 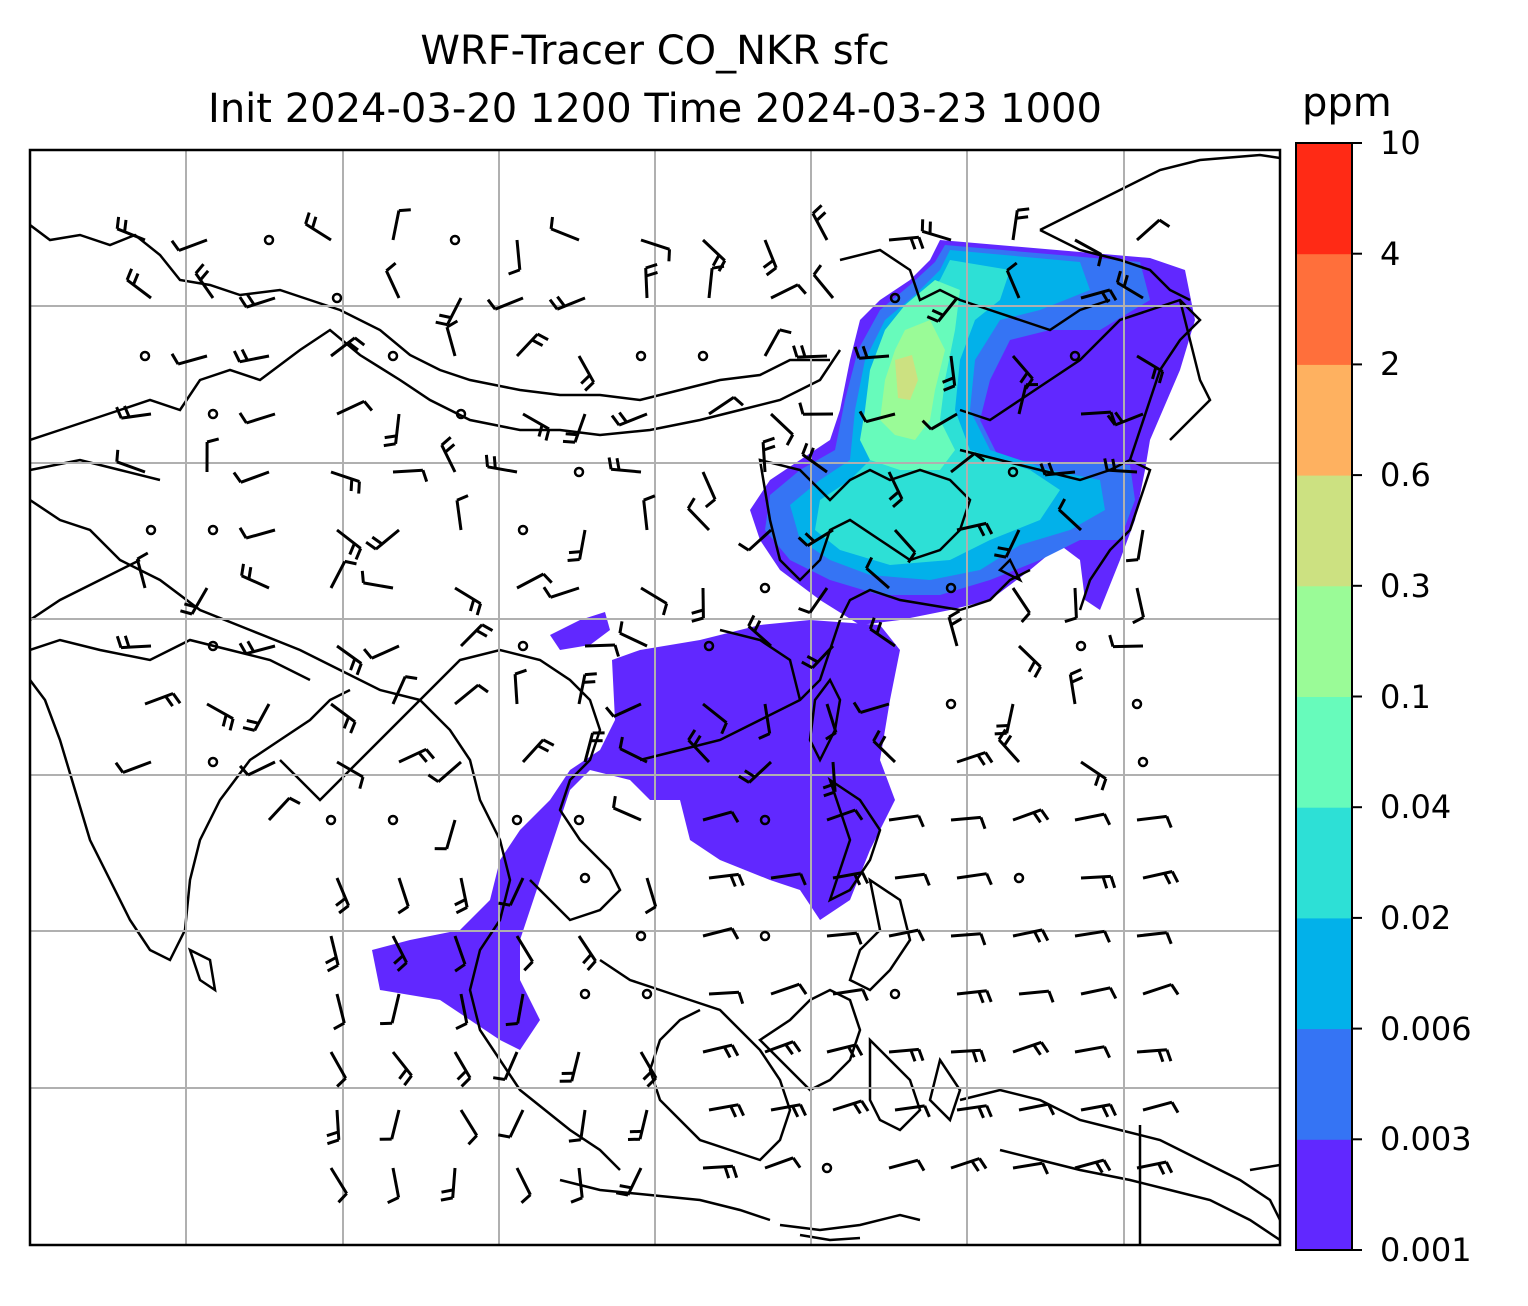 I want to click on tracer-plume-north-level7, so click(x=906, y=377).